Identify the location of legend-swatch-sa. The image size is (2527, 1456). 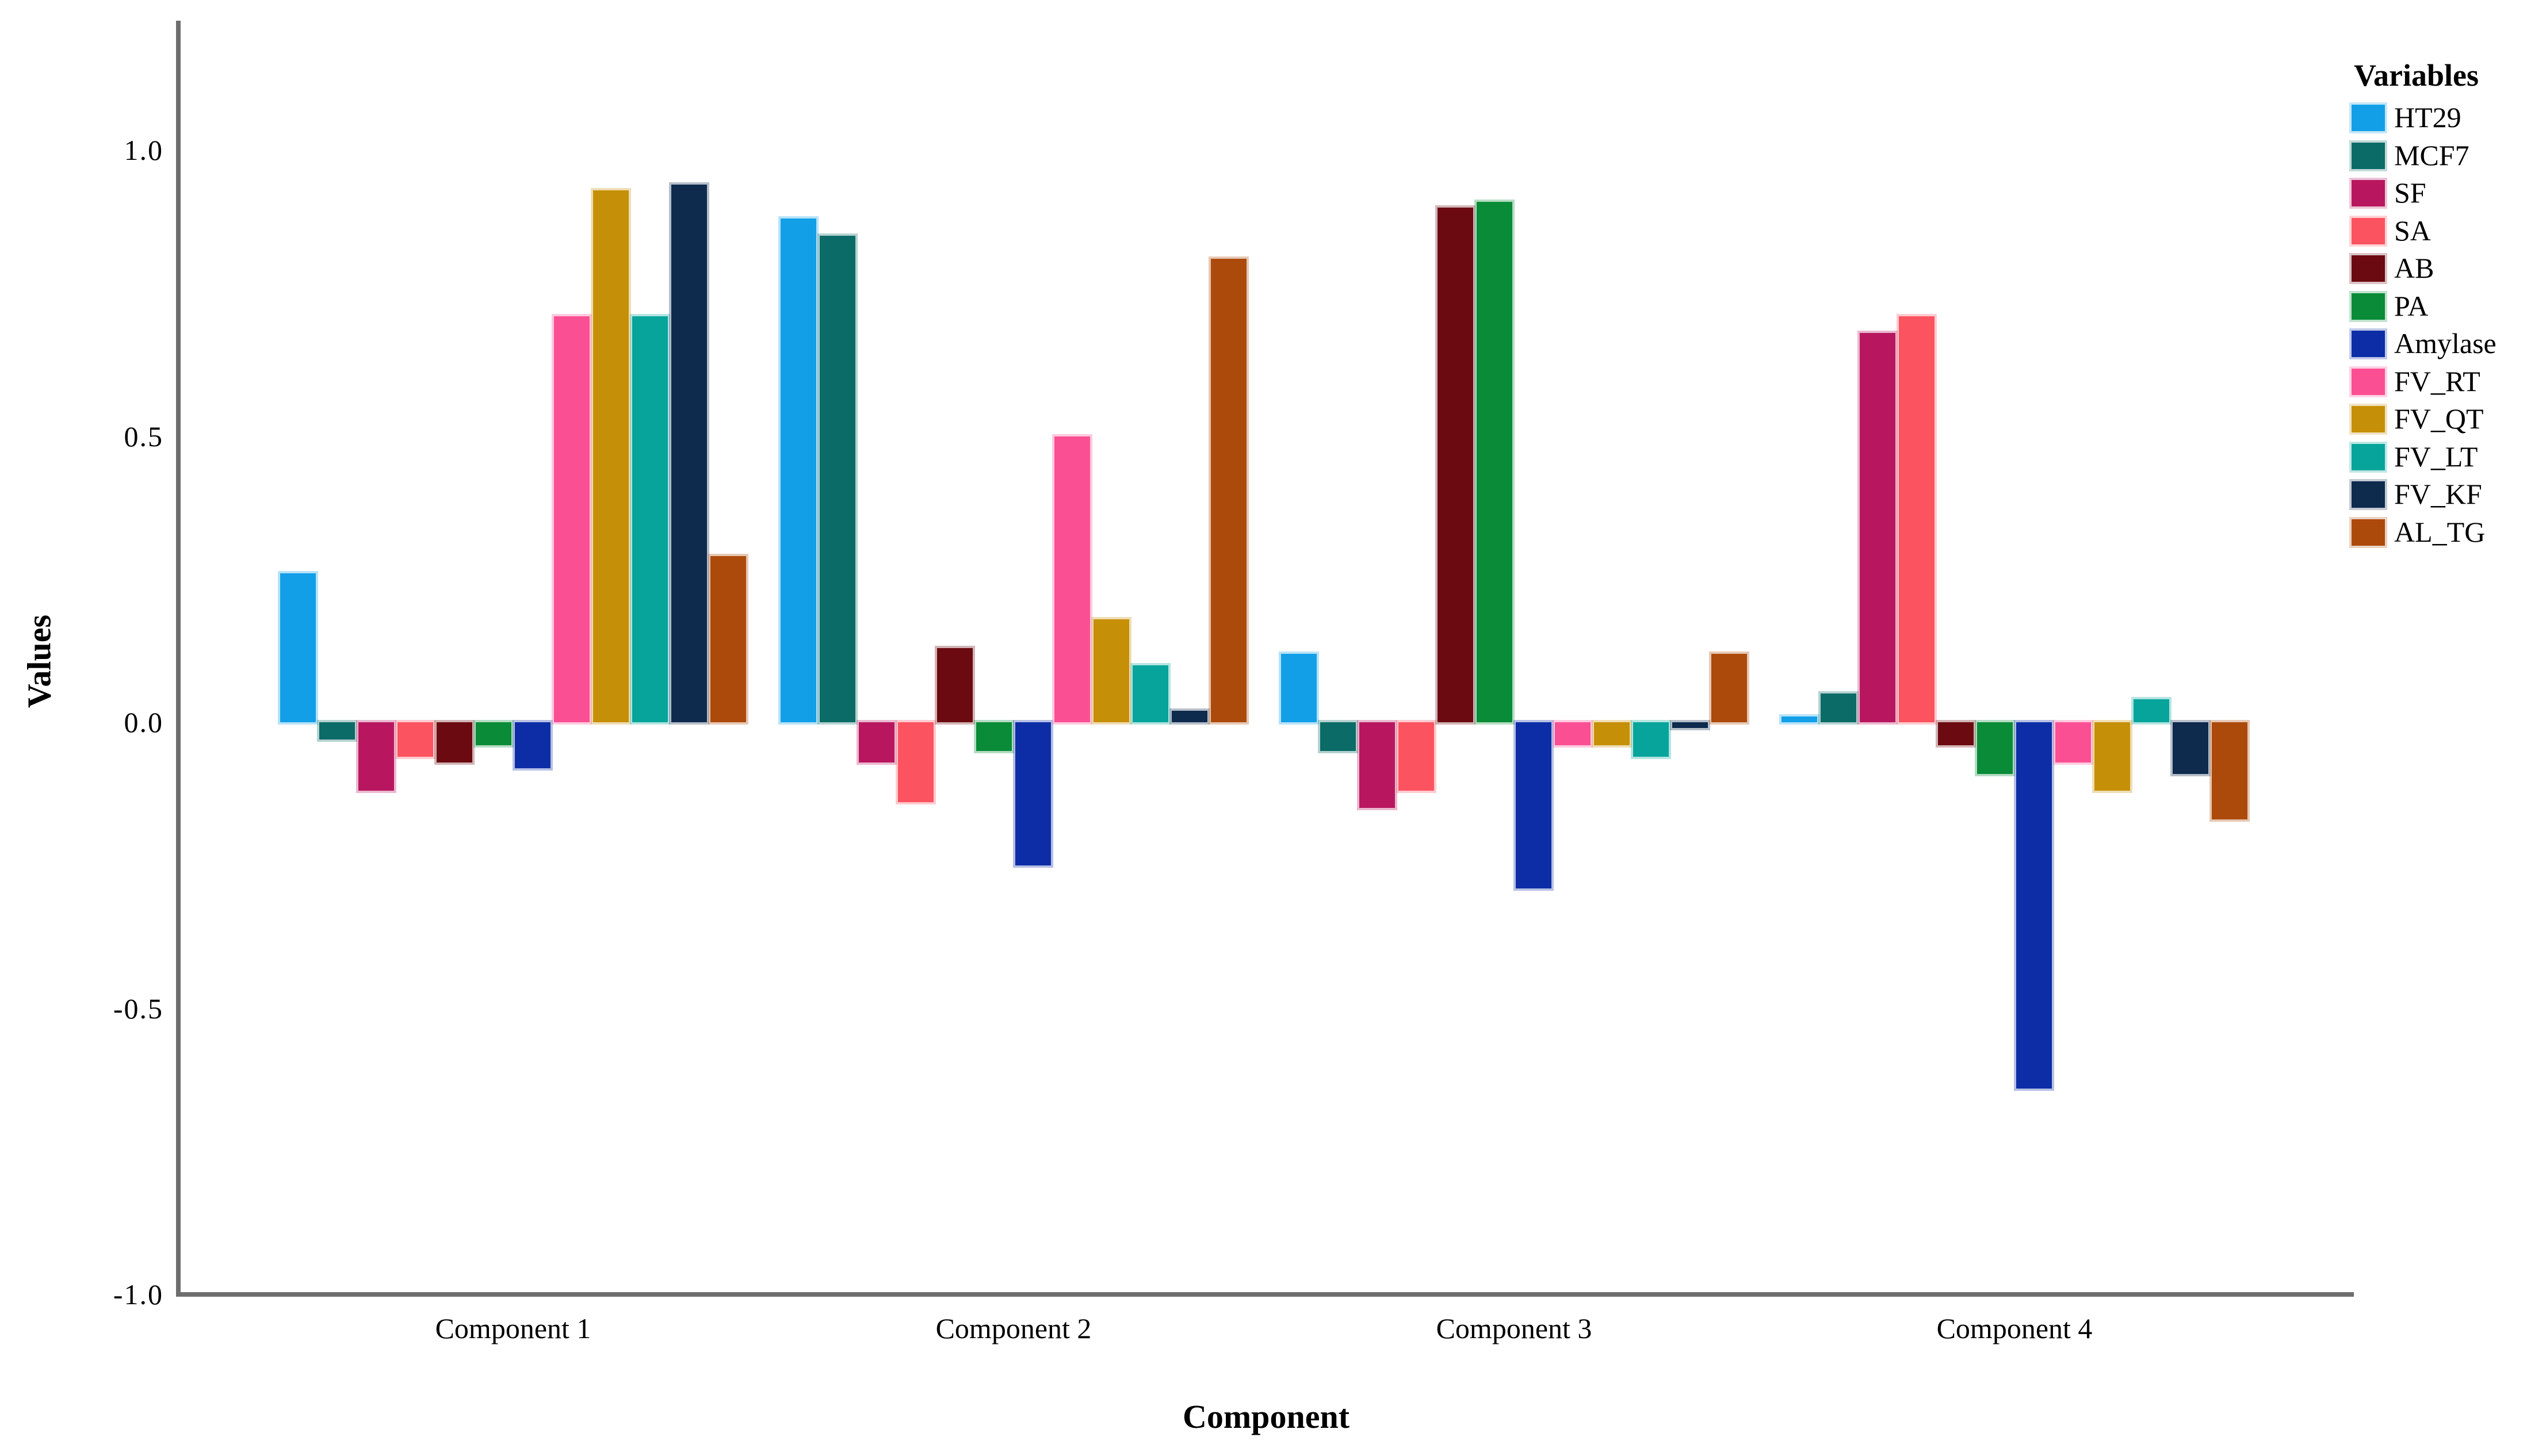
(2368, 231).